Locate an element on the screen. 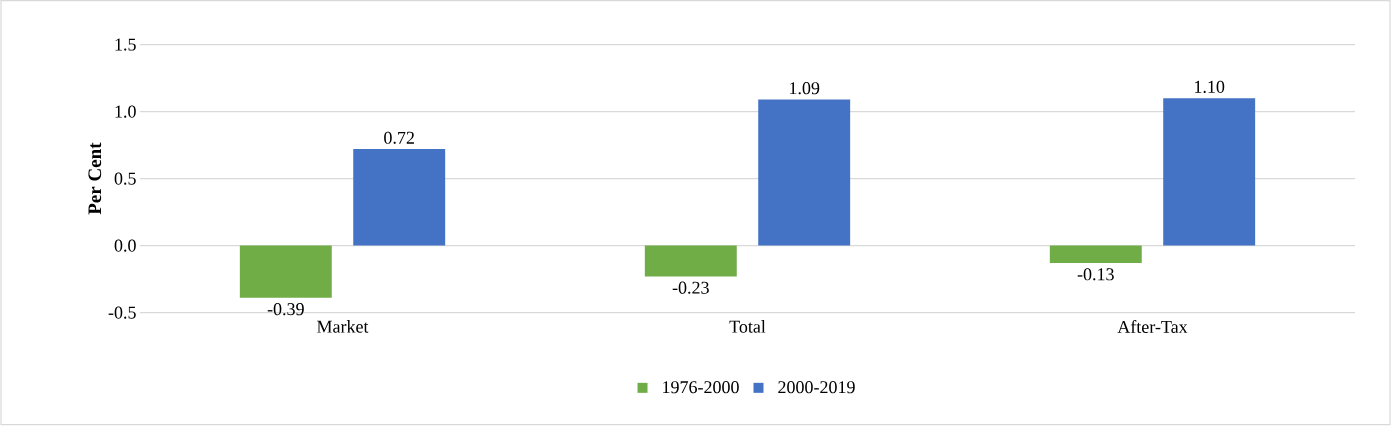  y-tick-label: -0.5 is located at coordinates (122, 312).